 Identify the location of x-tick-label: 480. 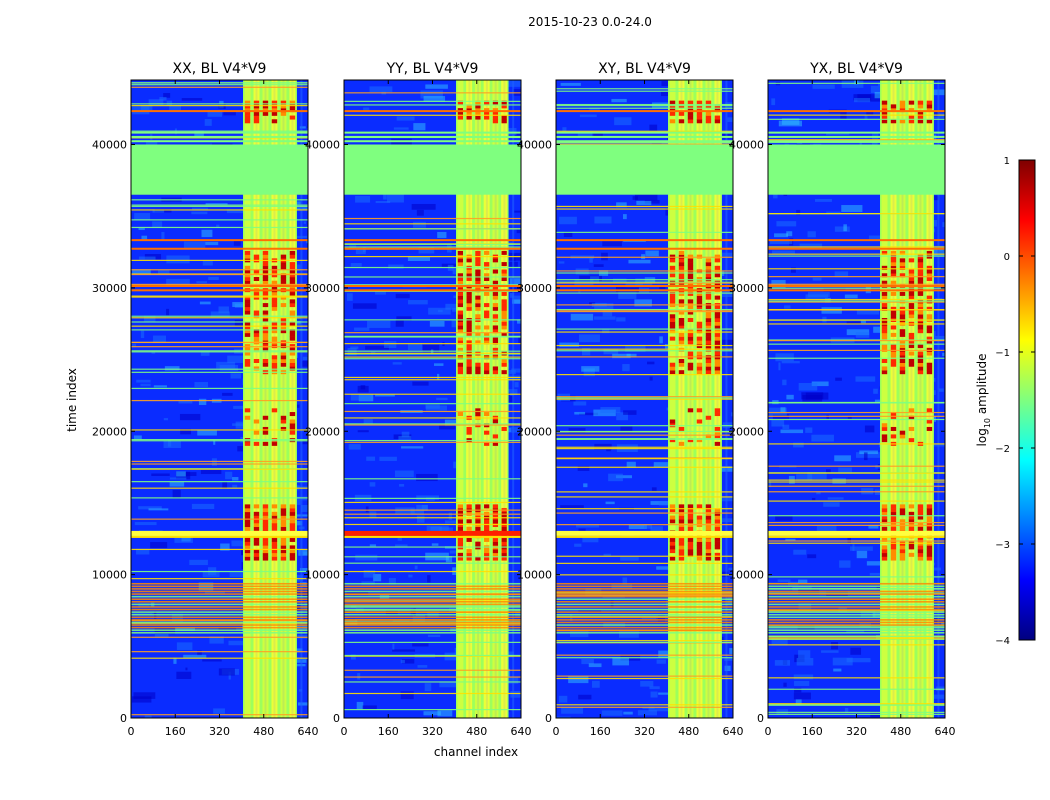
(476, 731).